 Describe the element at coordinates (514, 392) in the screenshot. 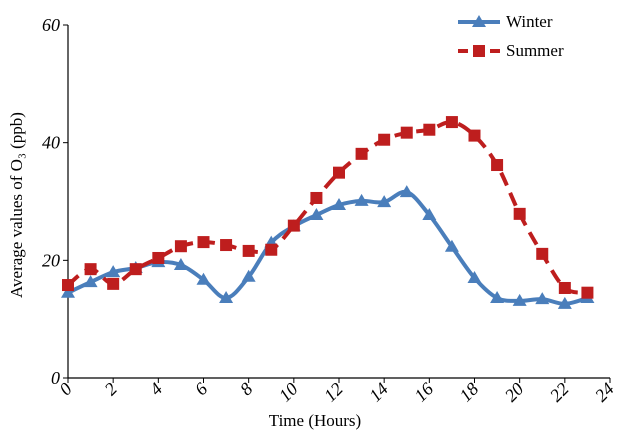

I see `x-tick-label: 20` at that location.